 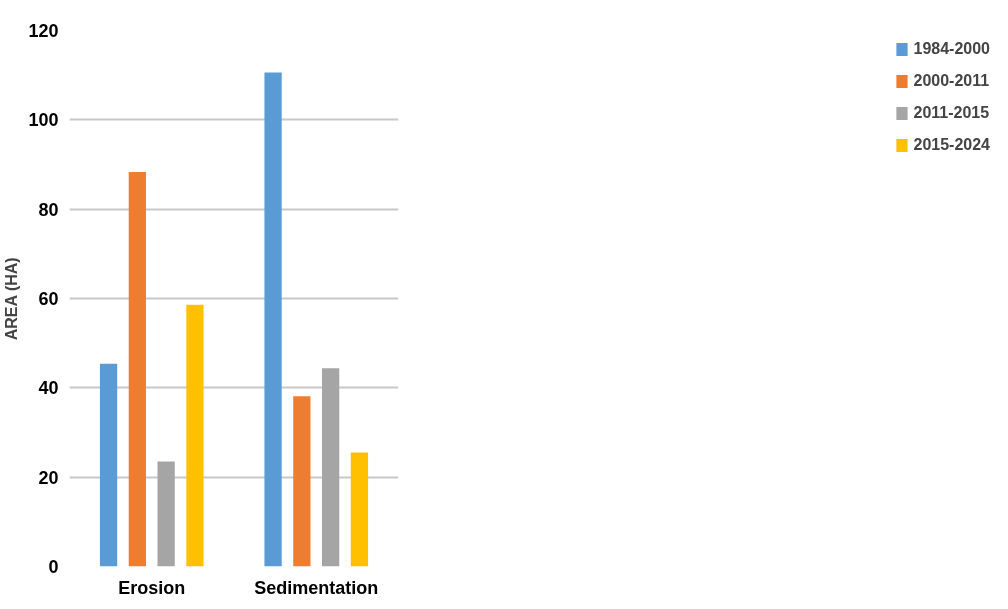 I want to click on y-tick-label: 40, so click(x=48, y=388).